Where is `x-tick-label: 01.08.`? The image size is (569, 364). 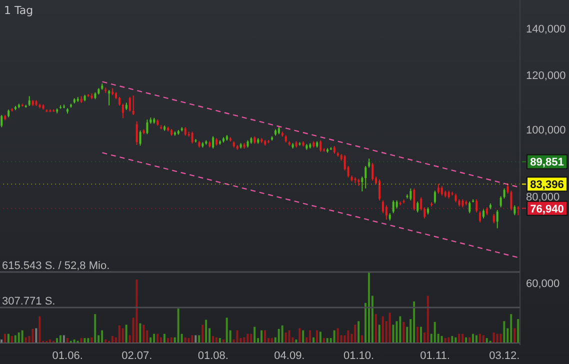 x-tick-label: 01.08. is located at coordinates (213, 356).